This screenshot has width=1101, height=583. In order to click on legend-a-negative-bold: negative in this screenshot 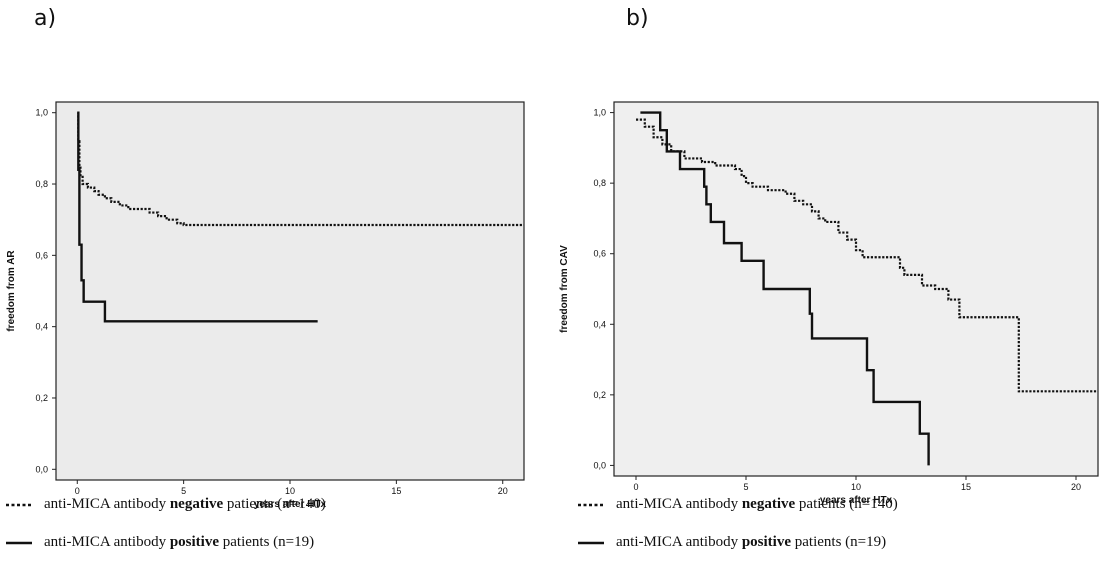, I will do `click(196, 504)`.